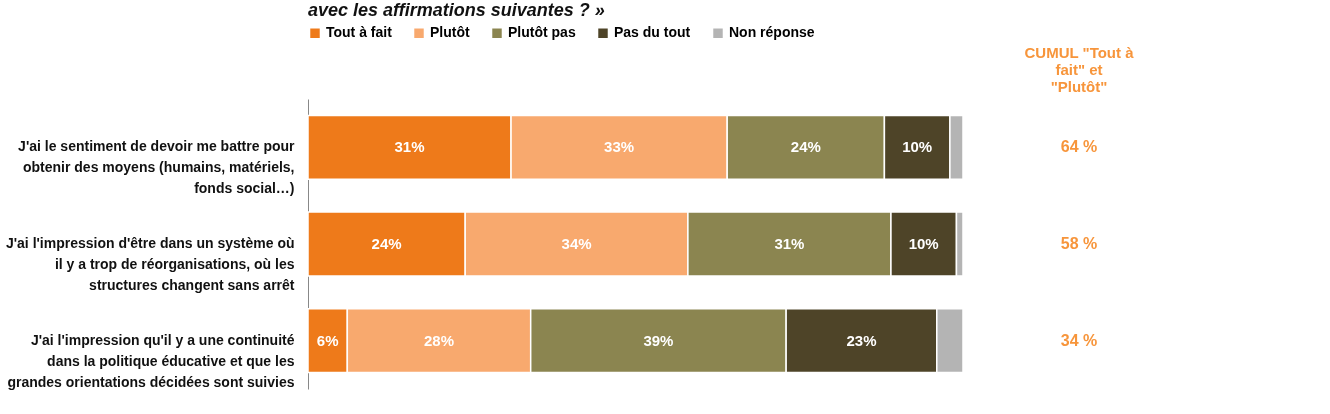  Describe the element at coordinates (1079, 243) in the screenshot. I see `text: 58 %` at that location.